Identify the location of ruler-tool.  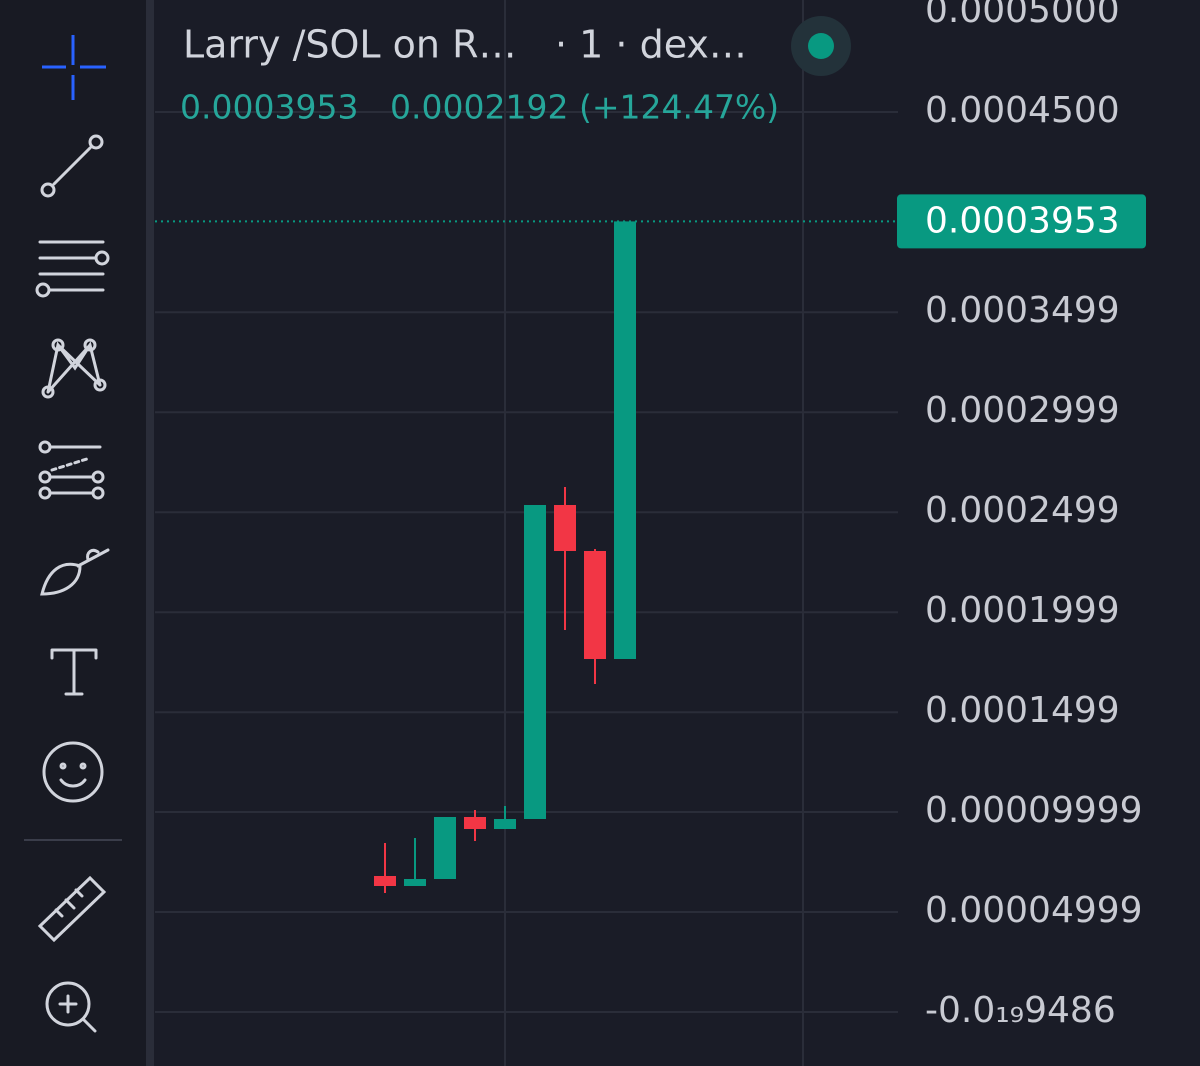
(72, 909).